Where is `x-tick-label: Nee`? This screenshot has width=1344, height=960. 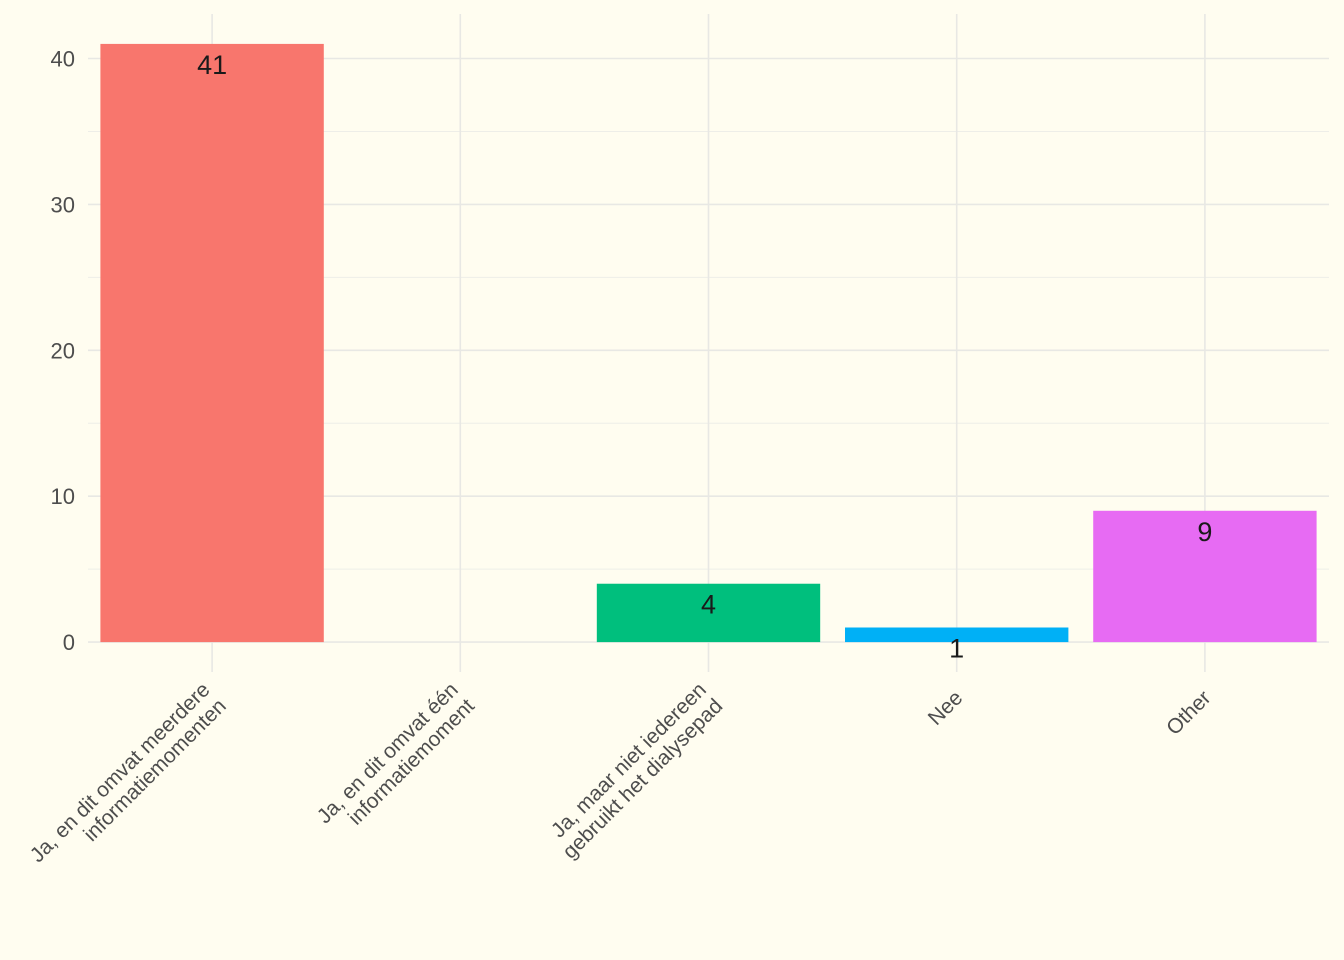 x-tick-label: Nee is located at coordinates (946, 708).